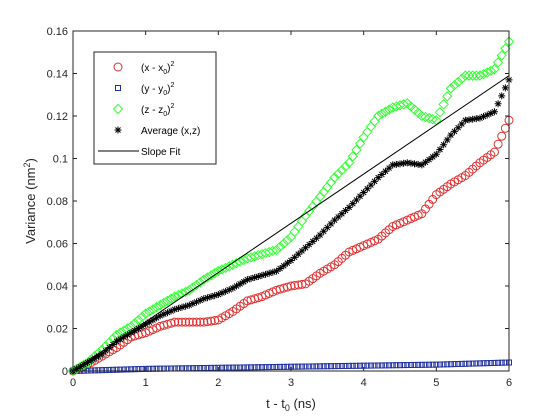  I want to click on legend-item: (z - z0)2, so click(143, 110).